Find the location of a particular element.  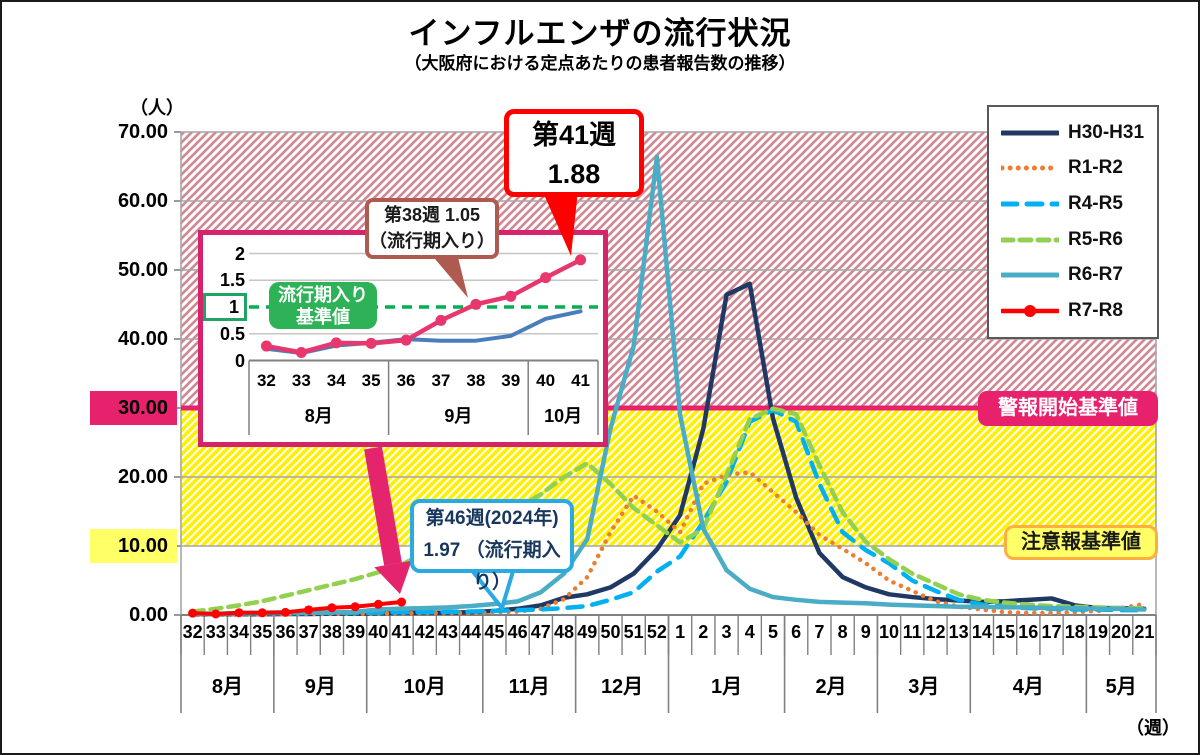

week-label-20: 20 is located at coordinates (1121, 632).